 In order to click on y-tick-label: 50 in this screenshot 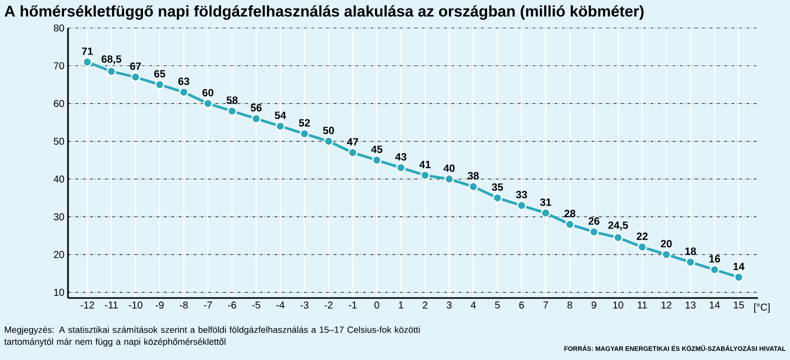, I will do `click(59, 141)`.